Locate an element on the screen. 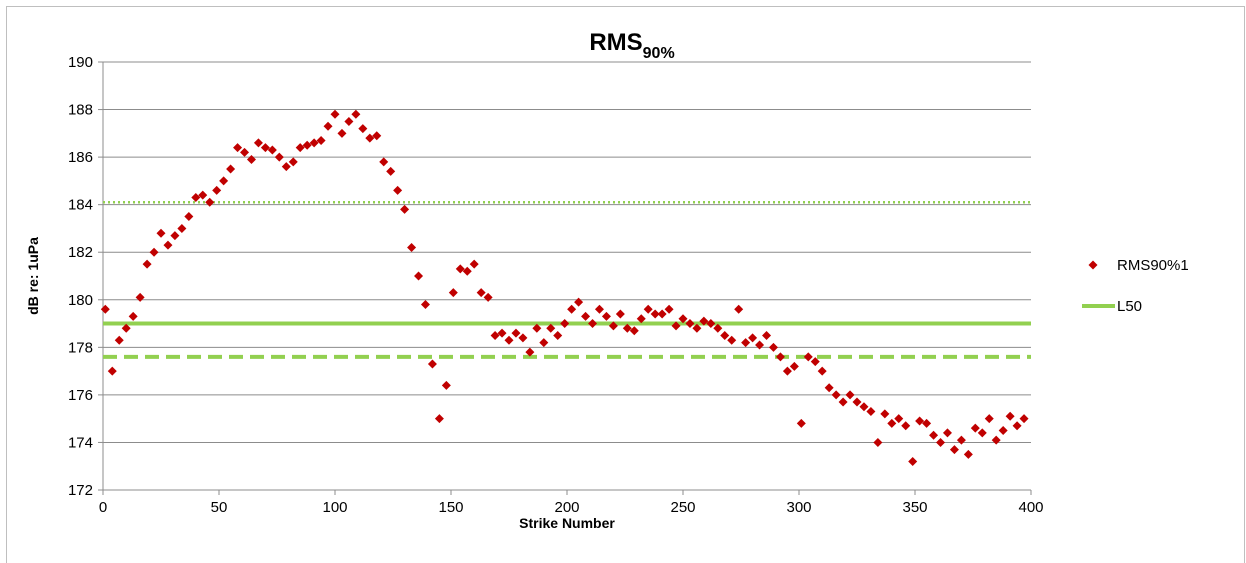  y-tick-label: 176 is located at coordinates (80, 395).